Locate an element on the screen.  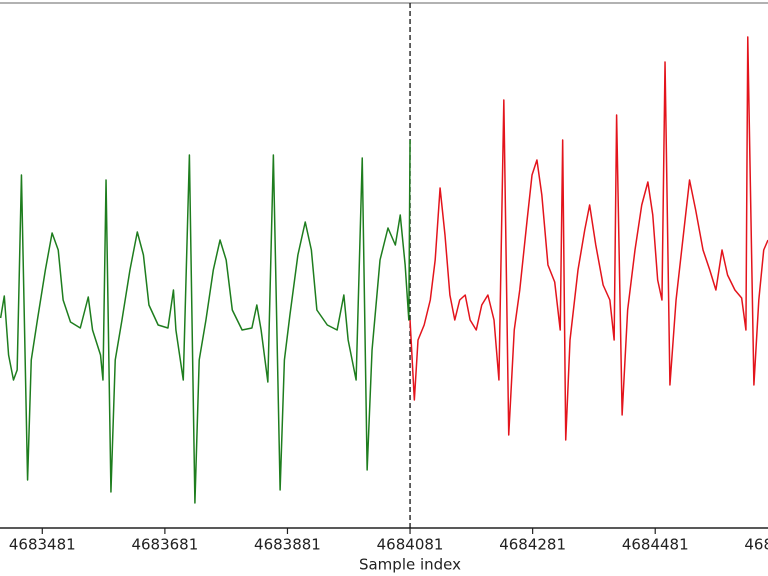
x-axis-label: Sample index is located at coordinates (410, 565).